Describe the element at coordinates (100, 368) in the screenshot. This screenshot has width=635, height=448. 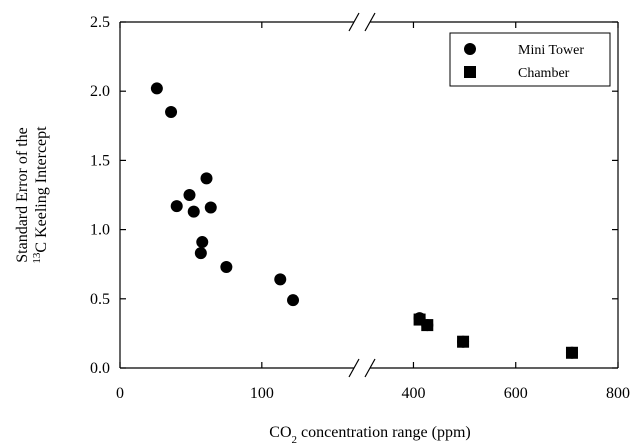
I see `y-tick-label: 0.0` at that location.